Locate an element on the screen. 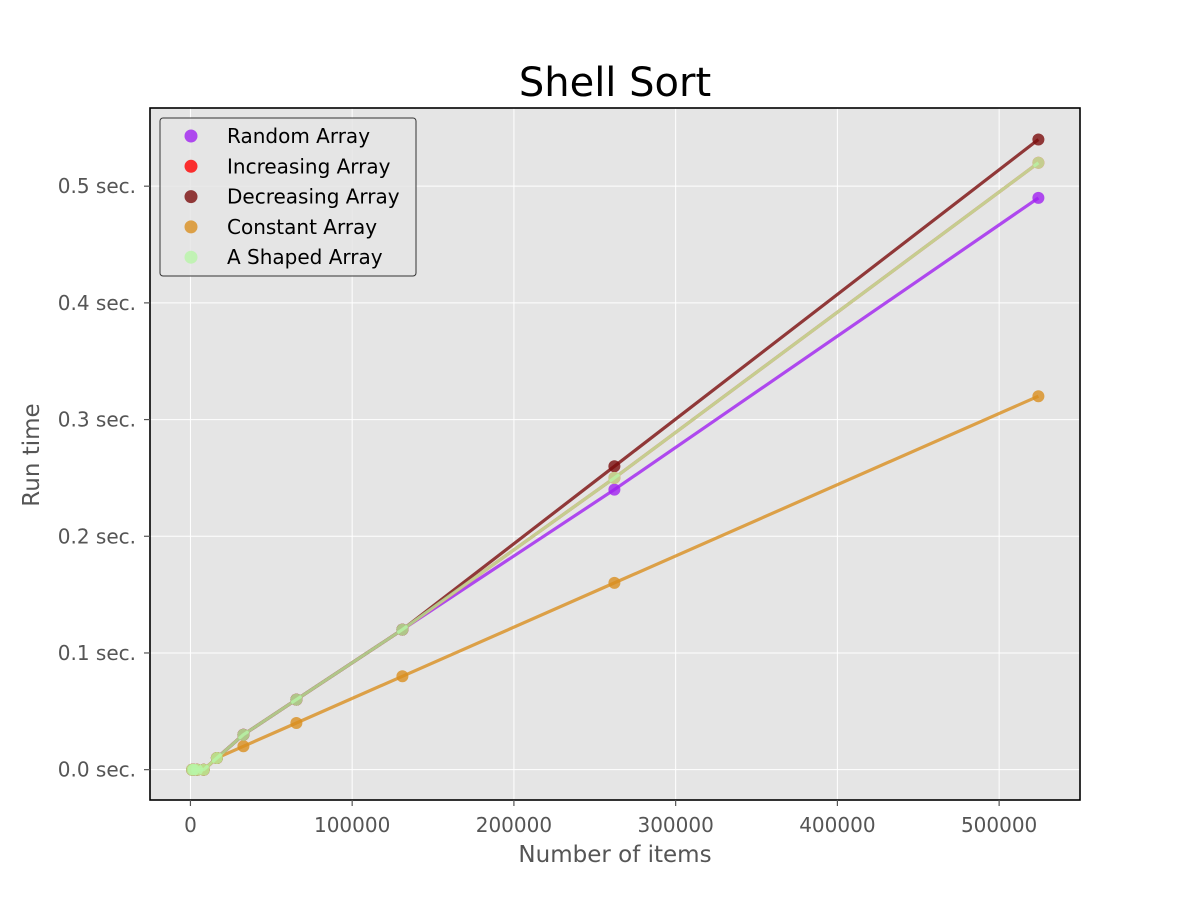  x-tick-label: 100000 is located at coordinates (352, 825).